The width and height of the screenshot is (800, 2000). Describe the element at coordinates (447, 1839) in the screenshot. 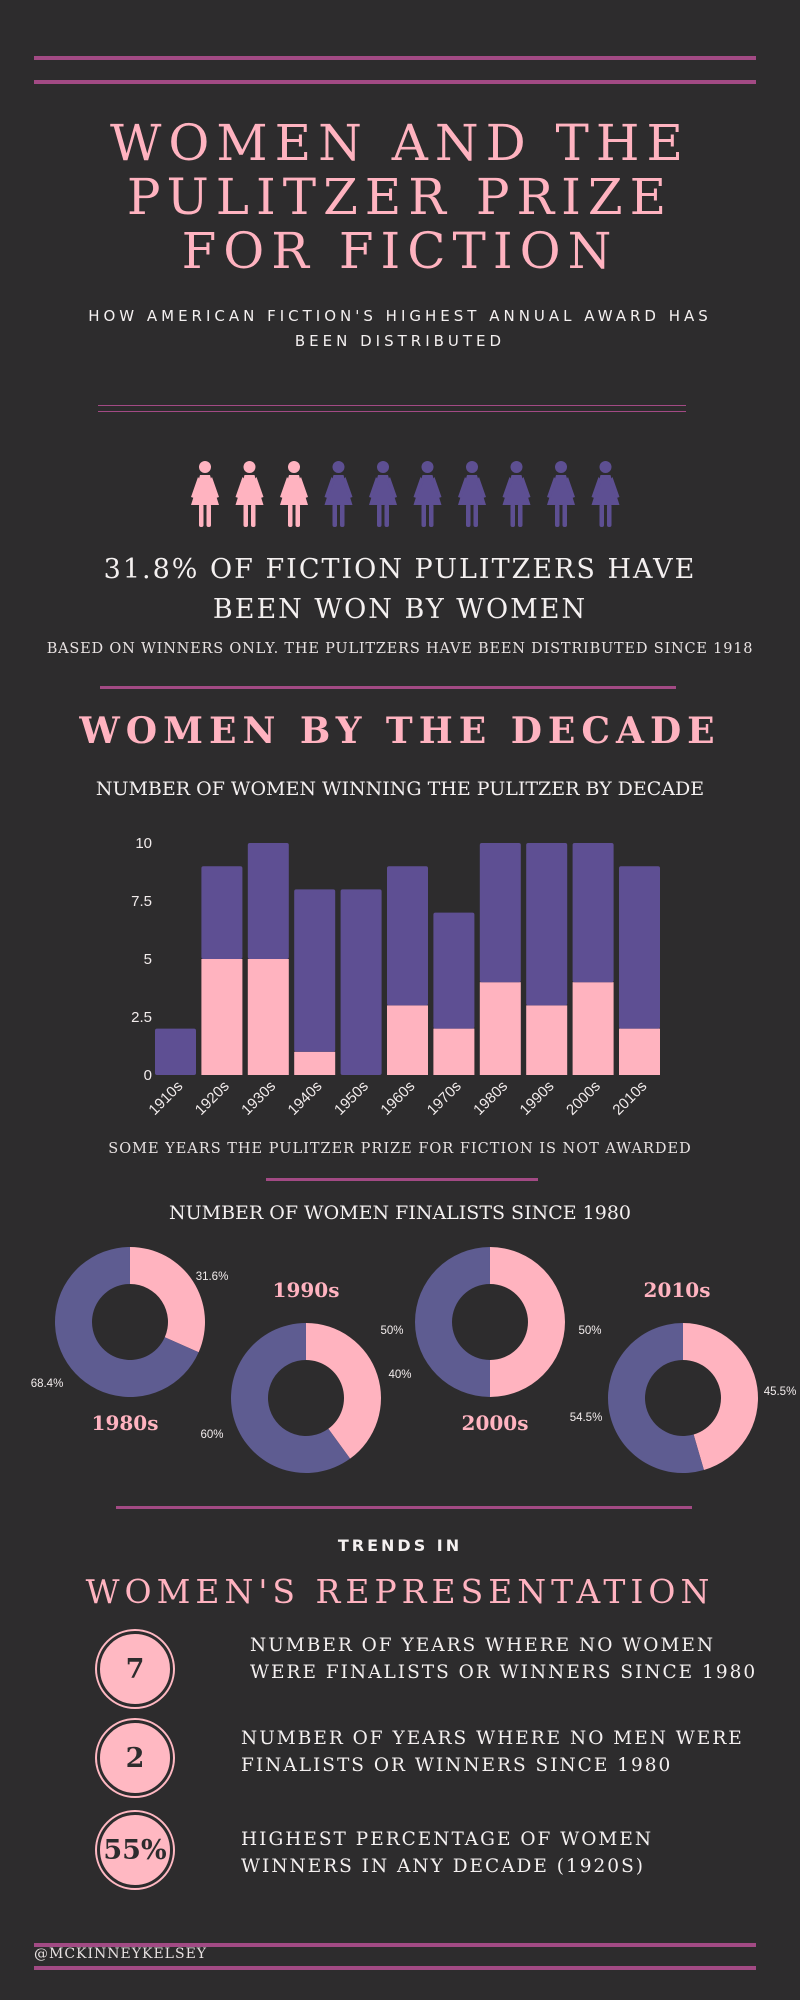

I see `trend-text-3-line-1: HIGHEST PERCENTAGE OF WOMEN` at that location.